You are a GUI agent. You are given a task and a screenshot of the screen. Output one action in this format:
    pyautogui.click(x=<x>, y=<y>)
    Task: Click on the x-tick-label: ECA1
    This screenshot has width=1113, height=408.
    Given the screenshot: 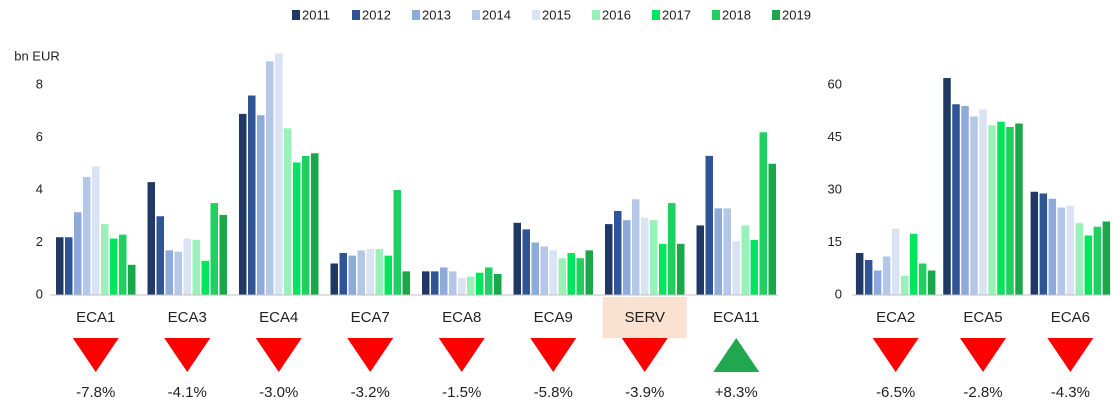 What is the action you would take?
    pyautogui.click(x=95, y=317)
    